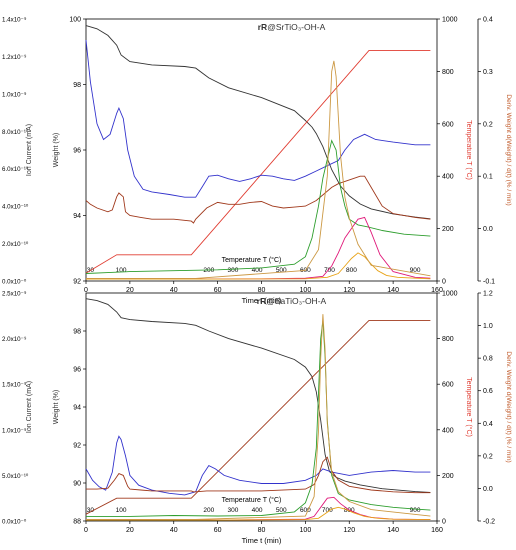  I want to click on weight-tick-label: 92, so click(77, 282).